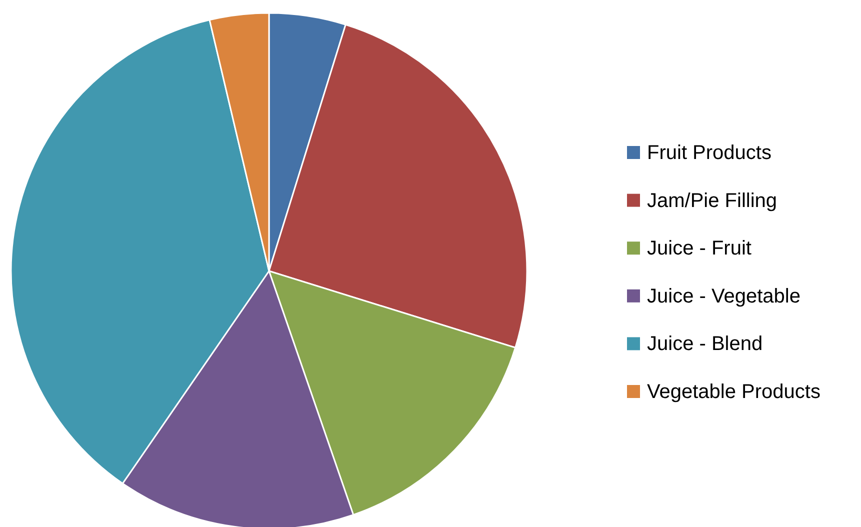 This screenshot has width=861, height=527. I want to click on legend-label: Juice - Fruit, so click(699, 249).